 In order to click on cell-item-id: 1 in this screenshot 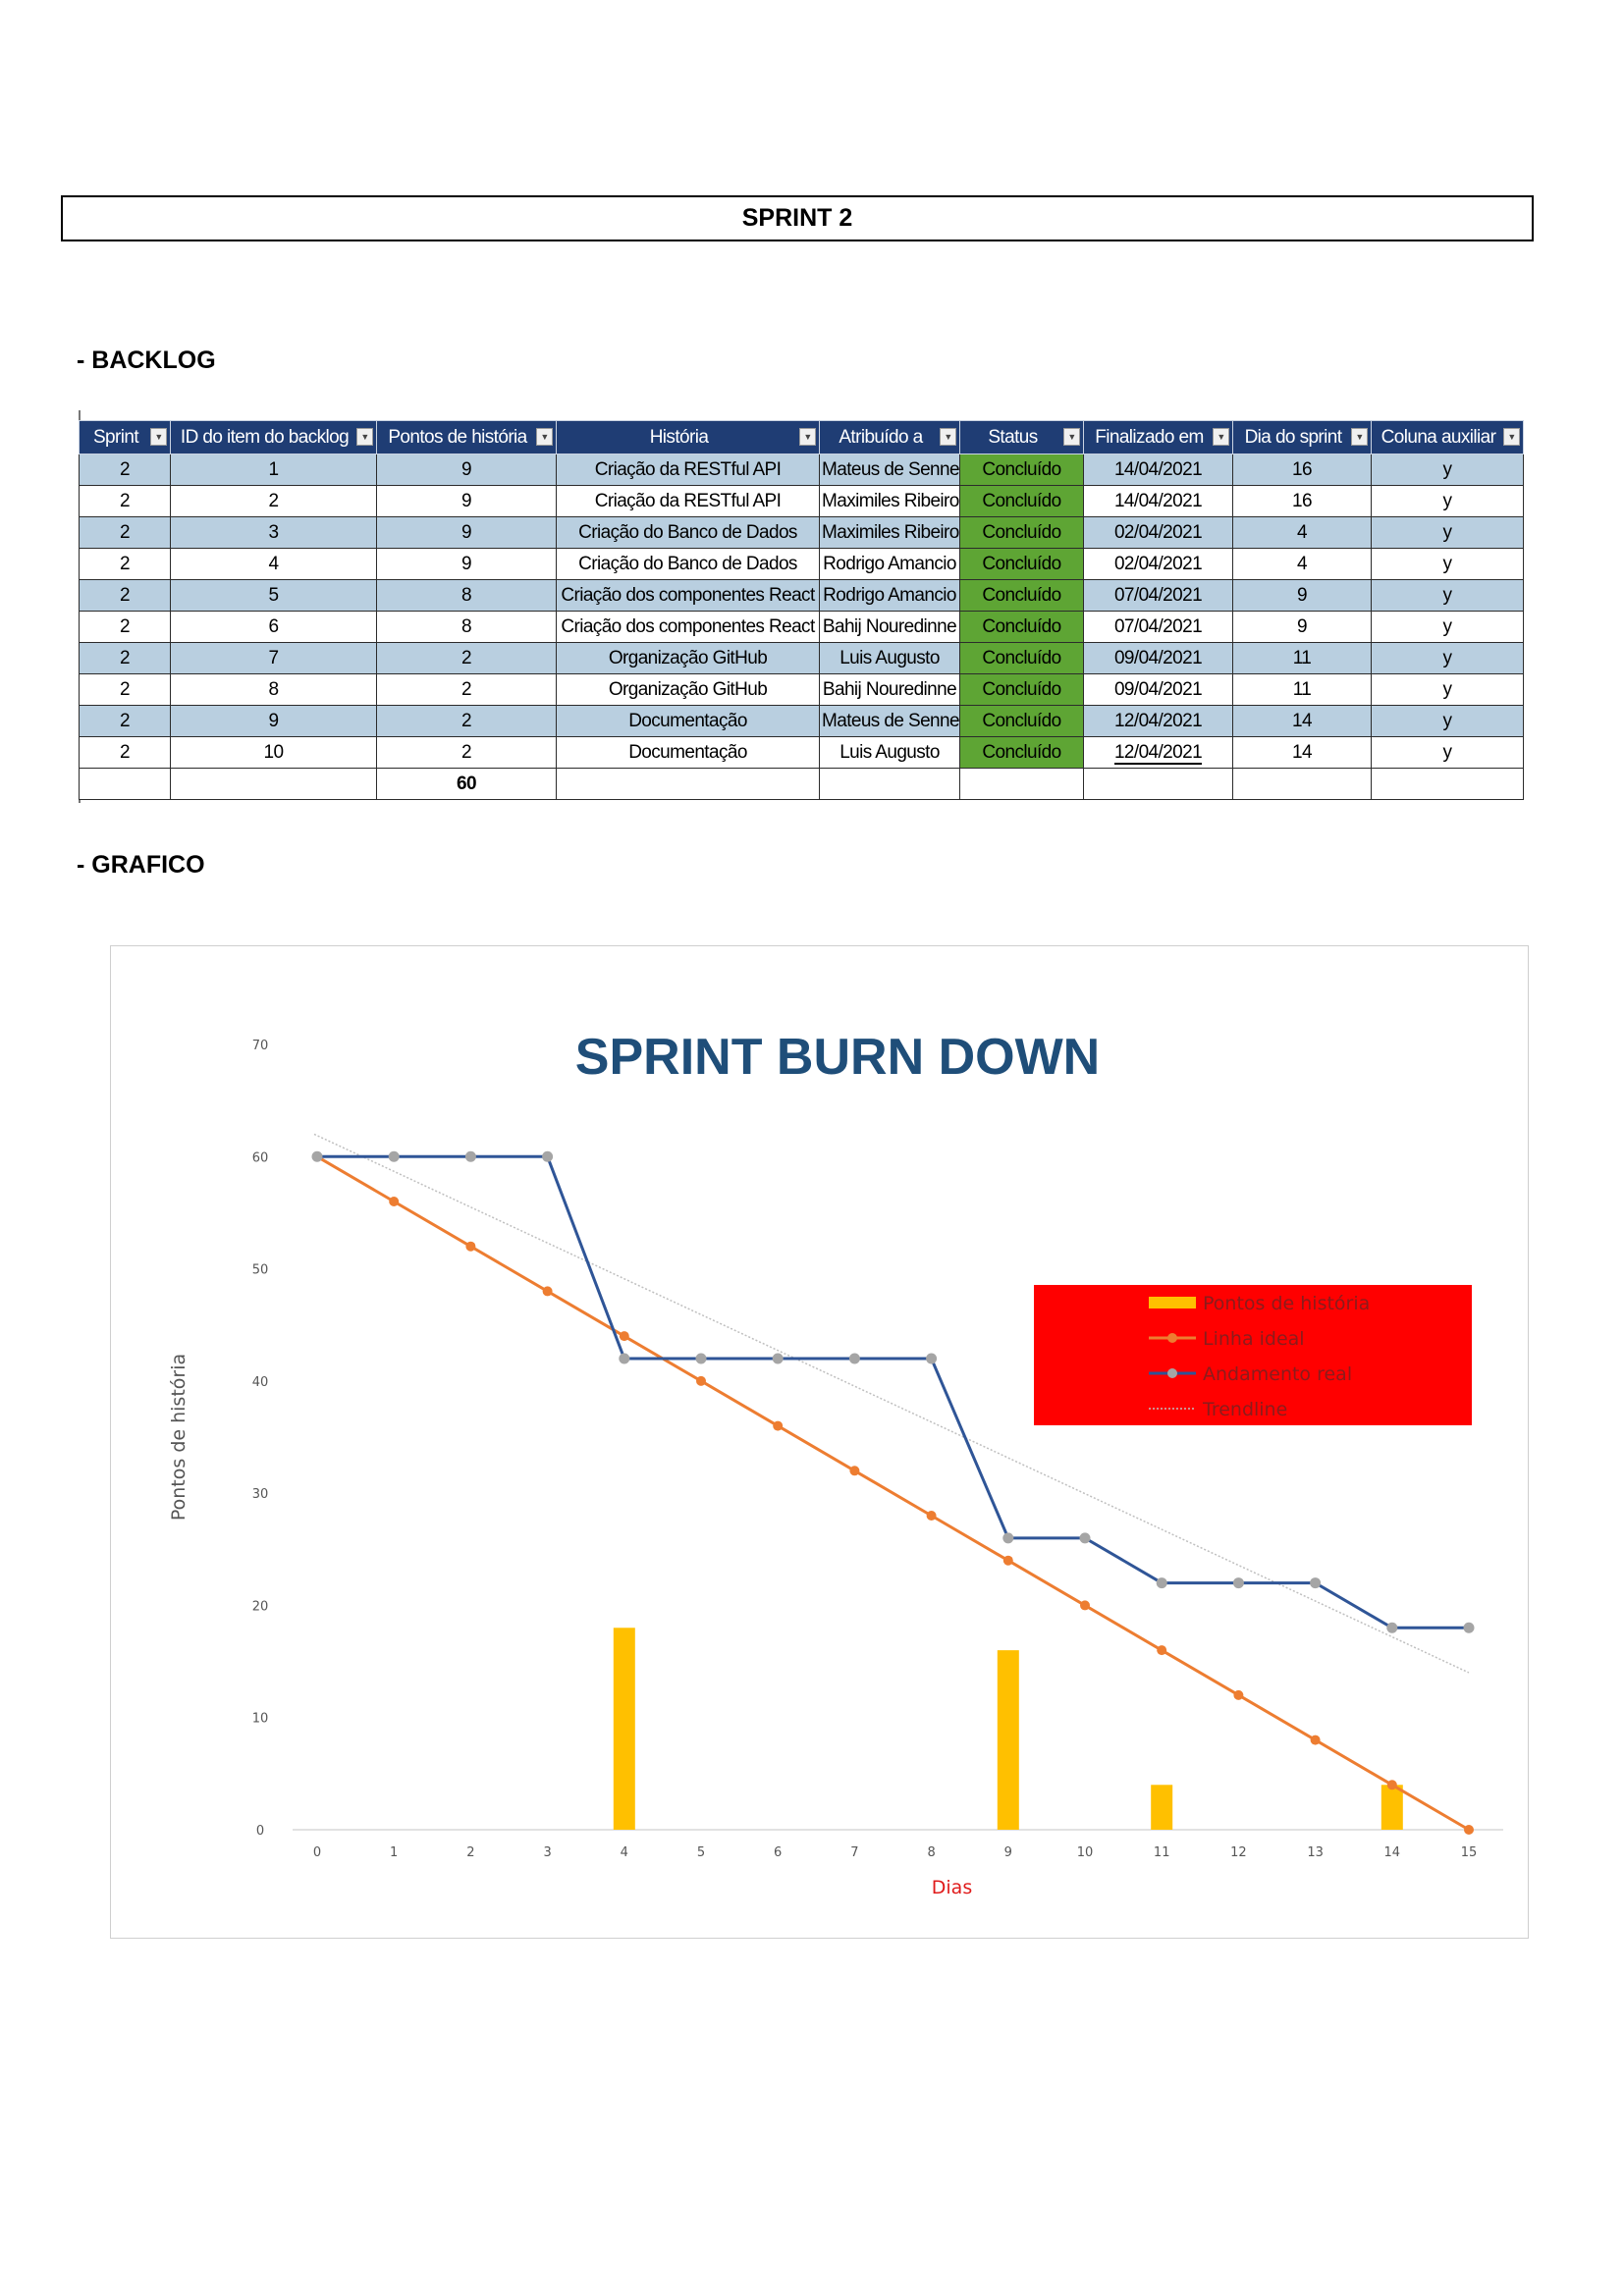, I will do `click(273, 470)`.